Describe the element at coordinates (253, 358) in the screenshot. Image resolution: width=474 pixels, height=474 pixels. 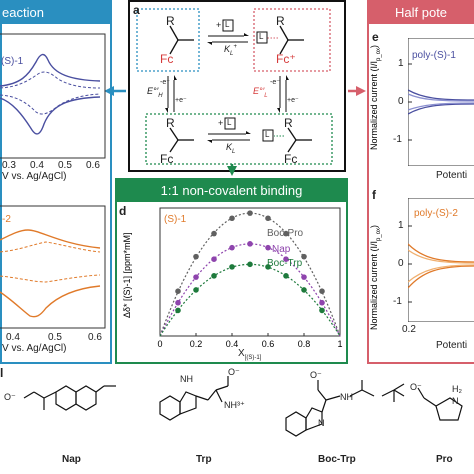
I see `panel-d-xlabel-sub: [(S)-1]` at that location.